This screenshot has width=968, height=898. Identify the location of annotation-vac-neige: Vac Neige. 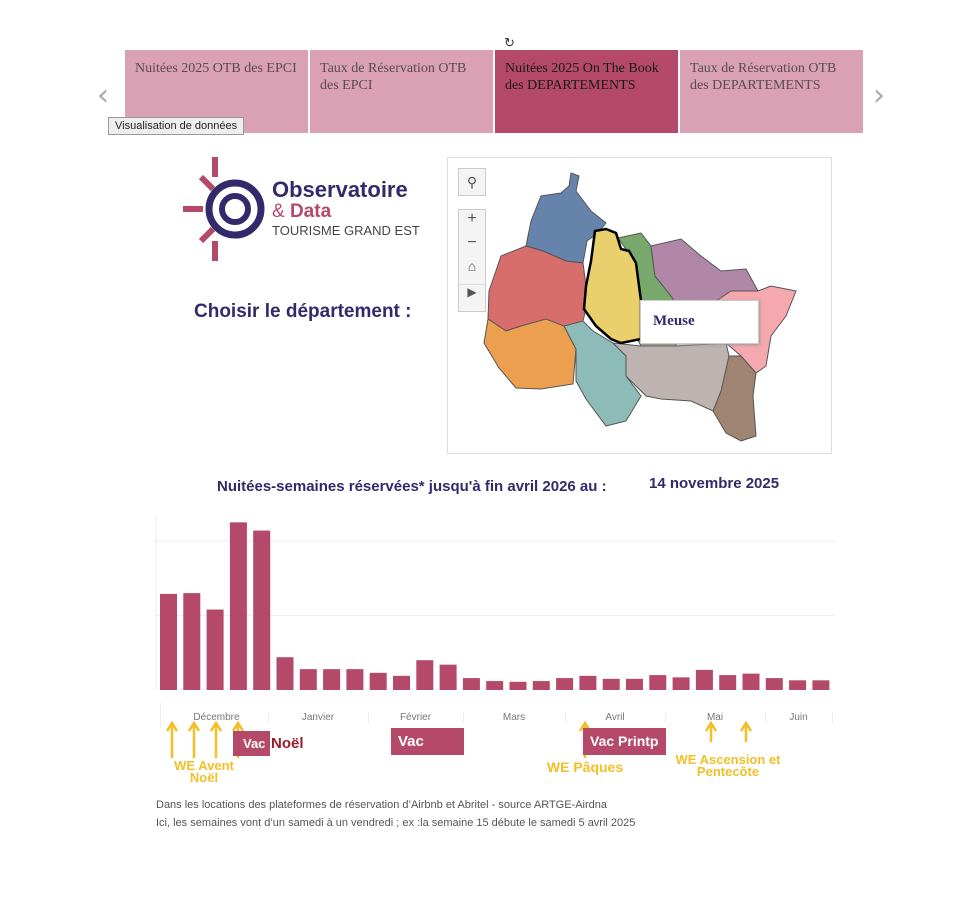
(427, 752).